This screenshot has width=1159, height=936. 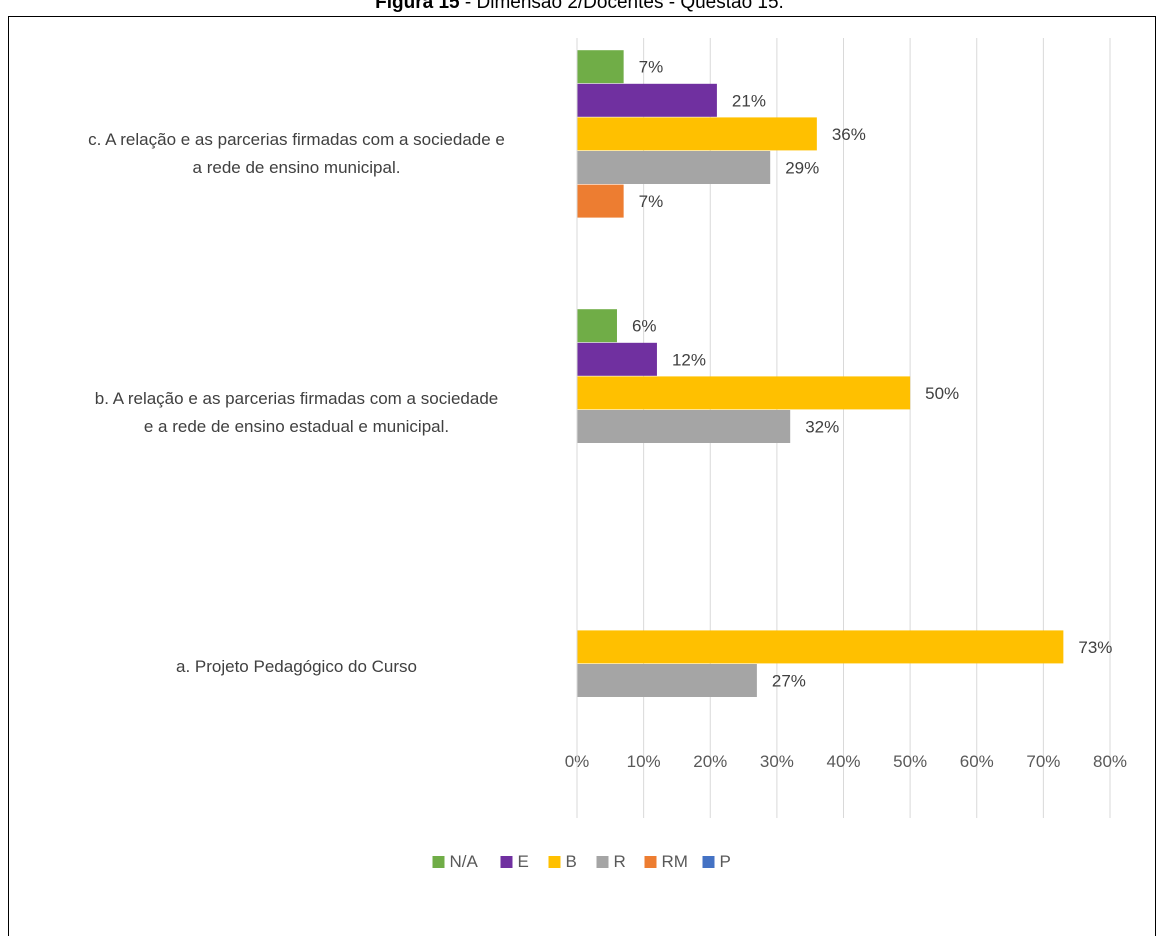 What do you see at coordinates (644, 326) in the screenshot?
I see `data-label: 6%` at bounding box center [644, 326].